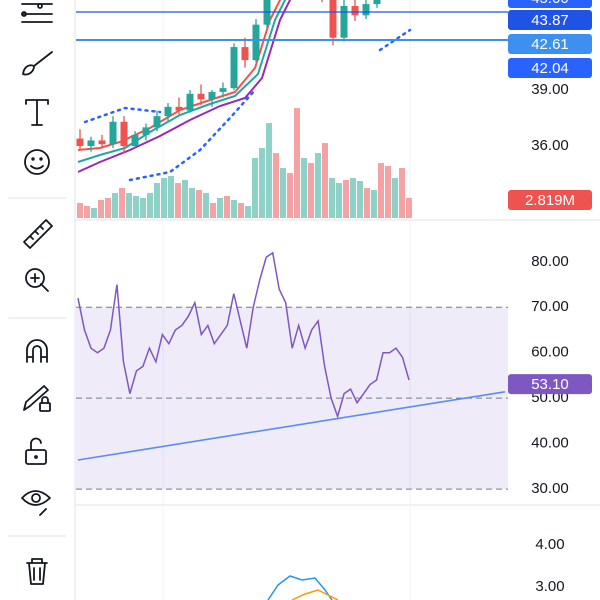 The width and height of the screenshot is (600, 600). What do you see at coordinates (550, 200) in the screenshot?
I see `volume-badge-label: 2.819M` at bounding box center [550, 200].